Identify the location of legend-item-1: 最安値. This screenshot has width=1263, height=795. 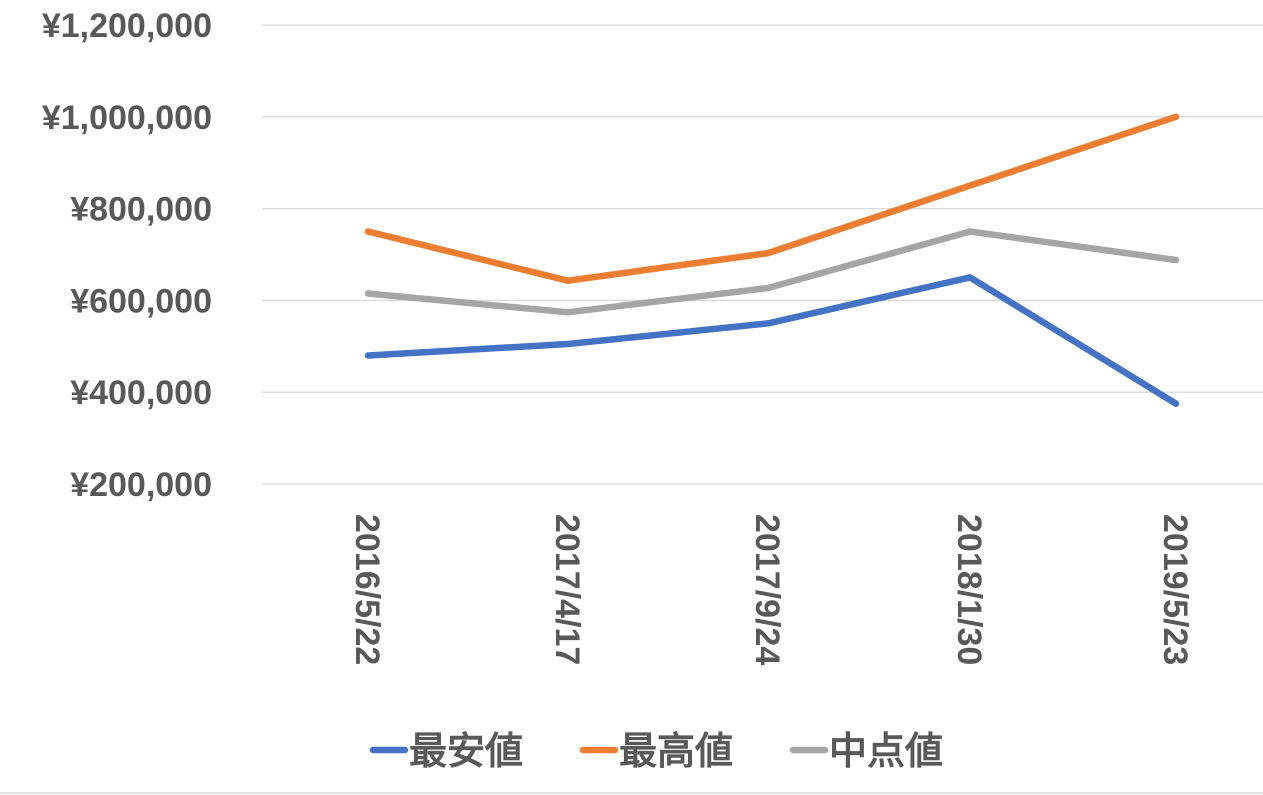
(446, 751).